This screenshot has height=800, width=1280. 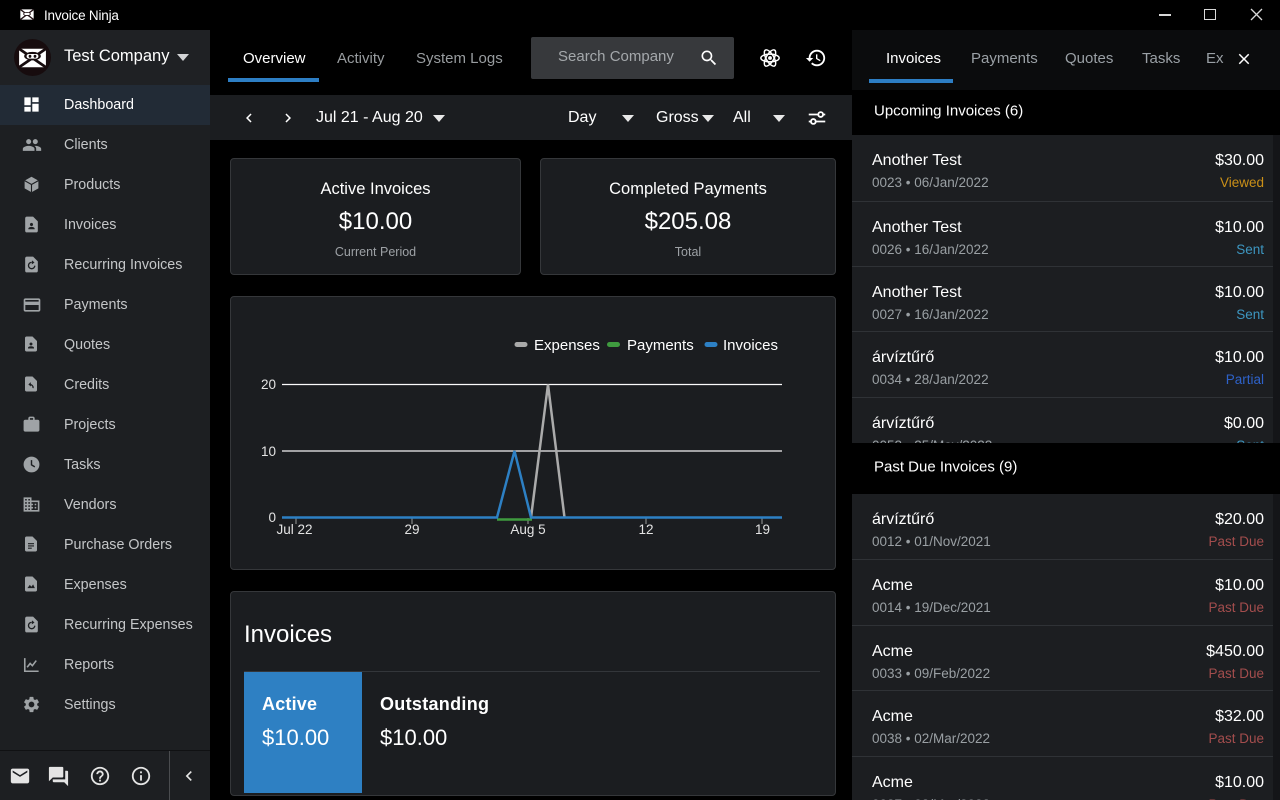 What do you see at coordinates (268, 451) in the screenshot?
I see `svg-text: 10` at bounding box center [268, 451].